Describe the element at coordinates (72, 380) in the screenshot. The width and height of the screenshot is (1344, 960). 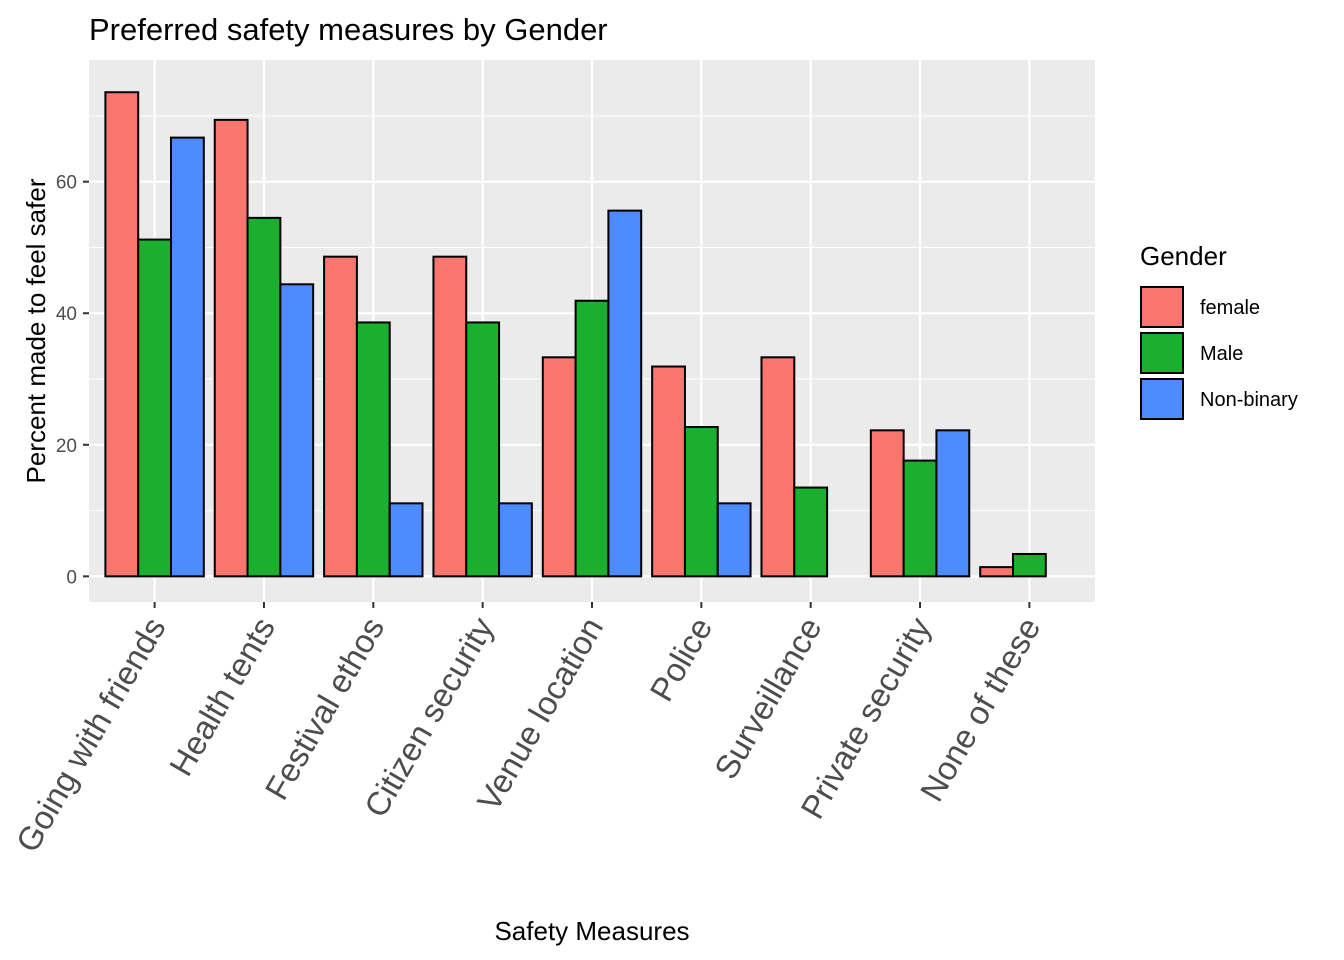
I see `y-axis: 0 20 40 60` at that location.